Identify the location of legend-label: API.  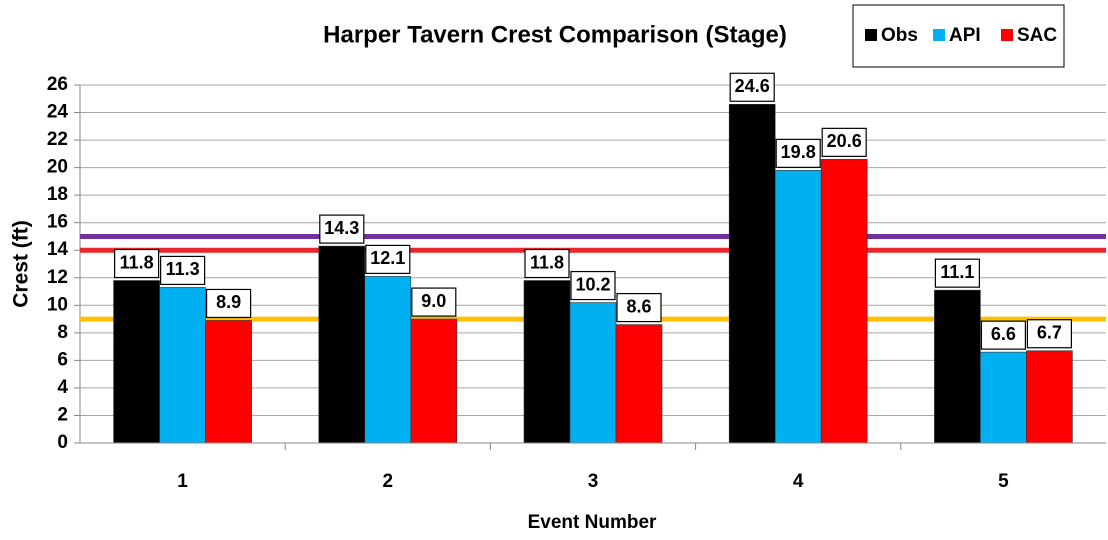
(965, 35).